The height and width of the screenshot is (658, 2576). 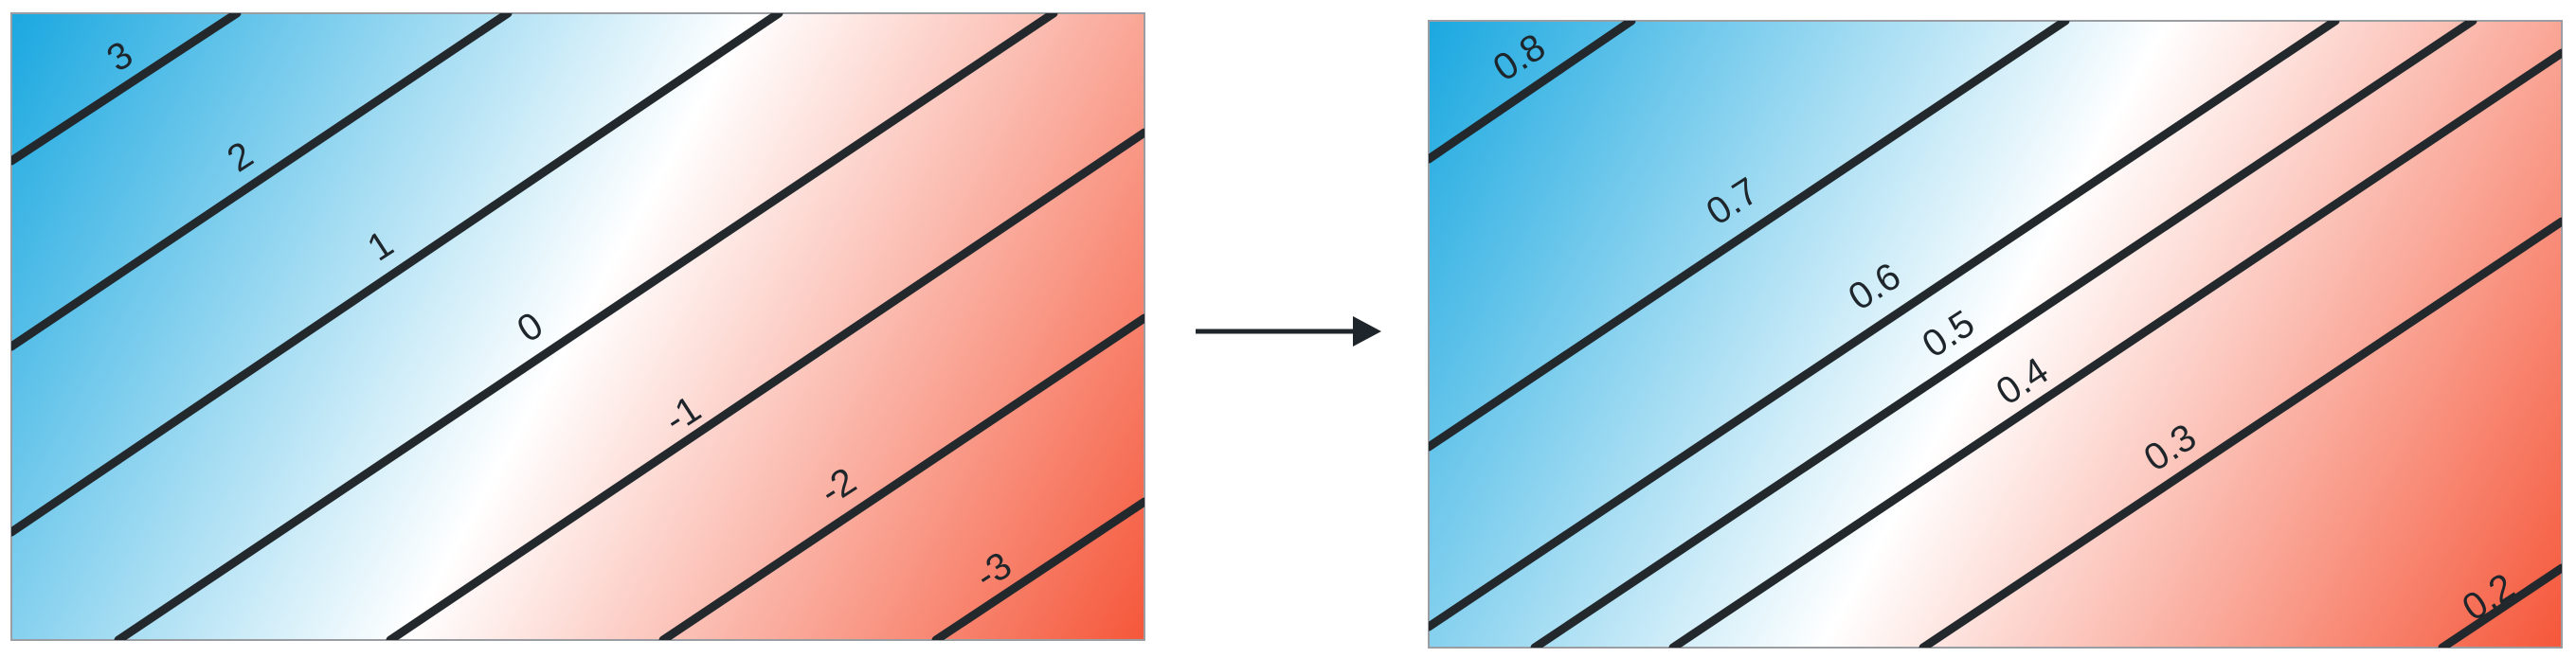 What do you see at coordinates (1288, 331) in the screenshot?
I see `right-arrow-icon` at bounding box center [1288, 331].